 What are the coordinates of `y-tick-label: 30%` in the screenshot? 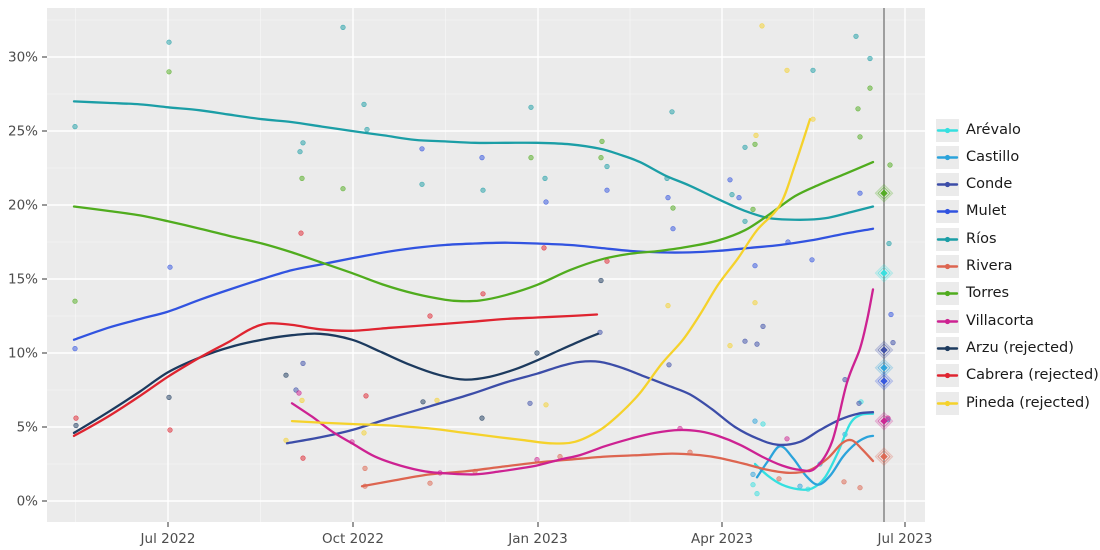 It's located at (23, 58).